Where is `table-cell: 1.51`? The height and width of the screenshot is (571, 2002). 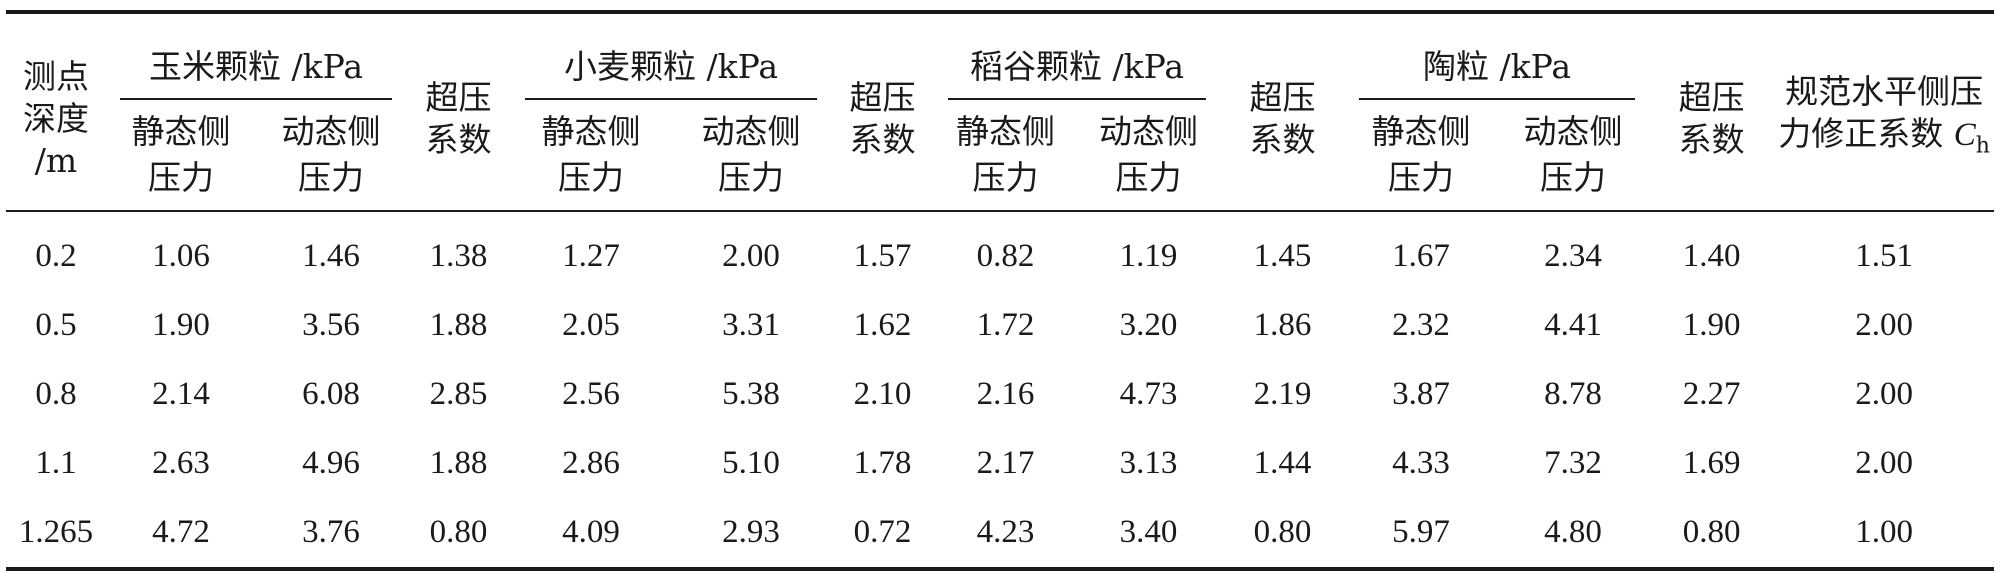 table-cell: 1.51 is located at coordinates (1884, 256).